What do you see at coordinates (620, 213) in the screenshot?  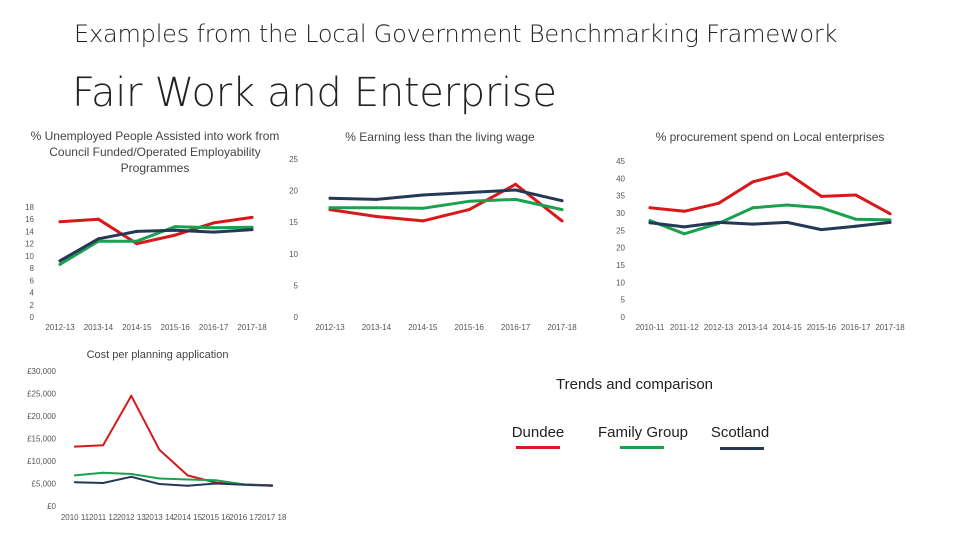 I see `y-tick-label: 30` at bounding box center [620, 213].